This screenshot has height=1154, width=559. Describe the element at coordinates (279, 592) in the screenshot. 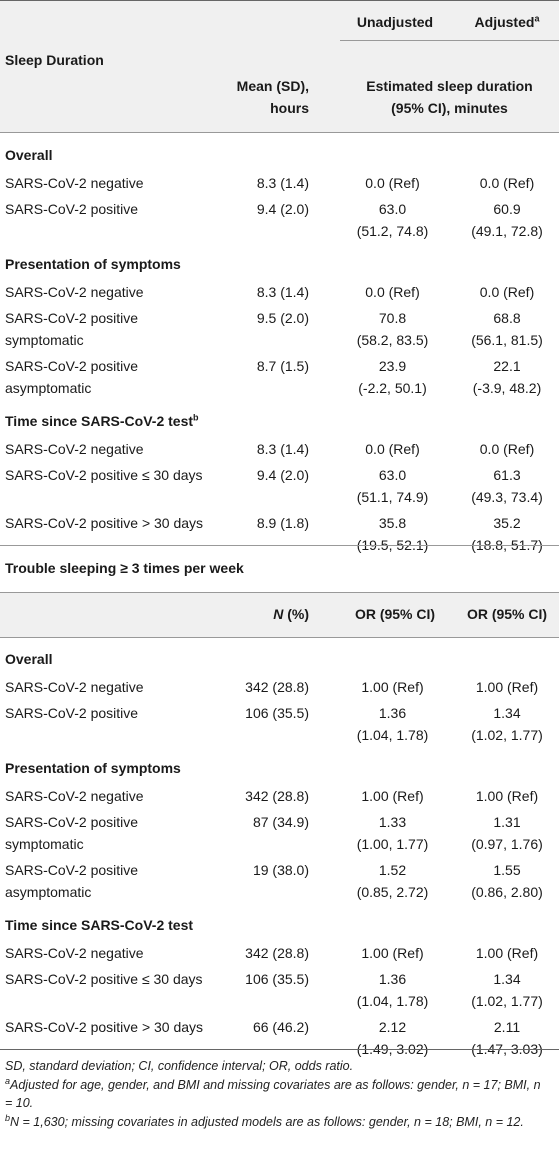

I see `section2-title-rule` at that location.